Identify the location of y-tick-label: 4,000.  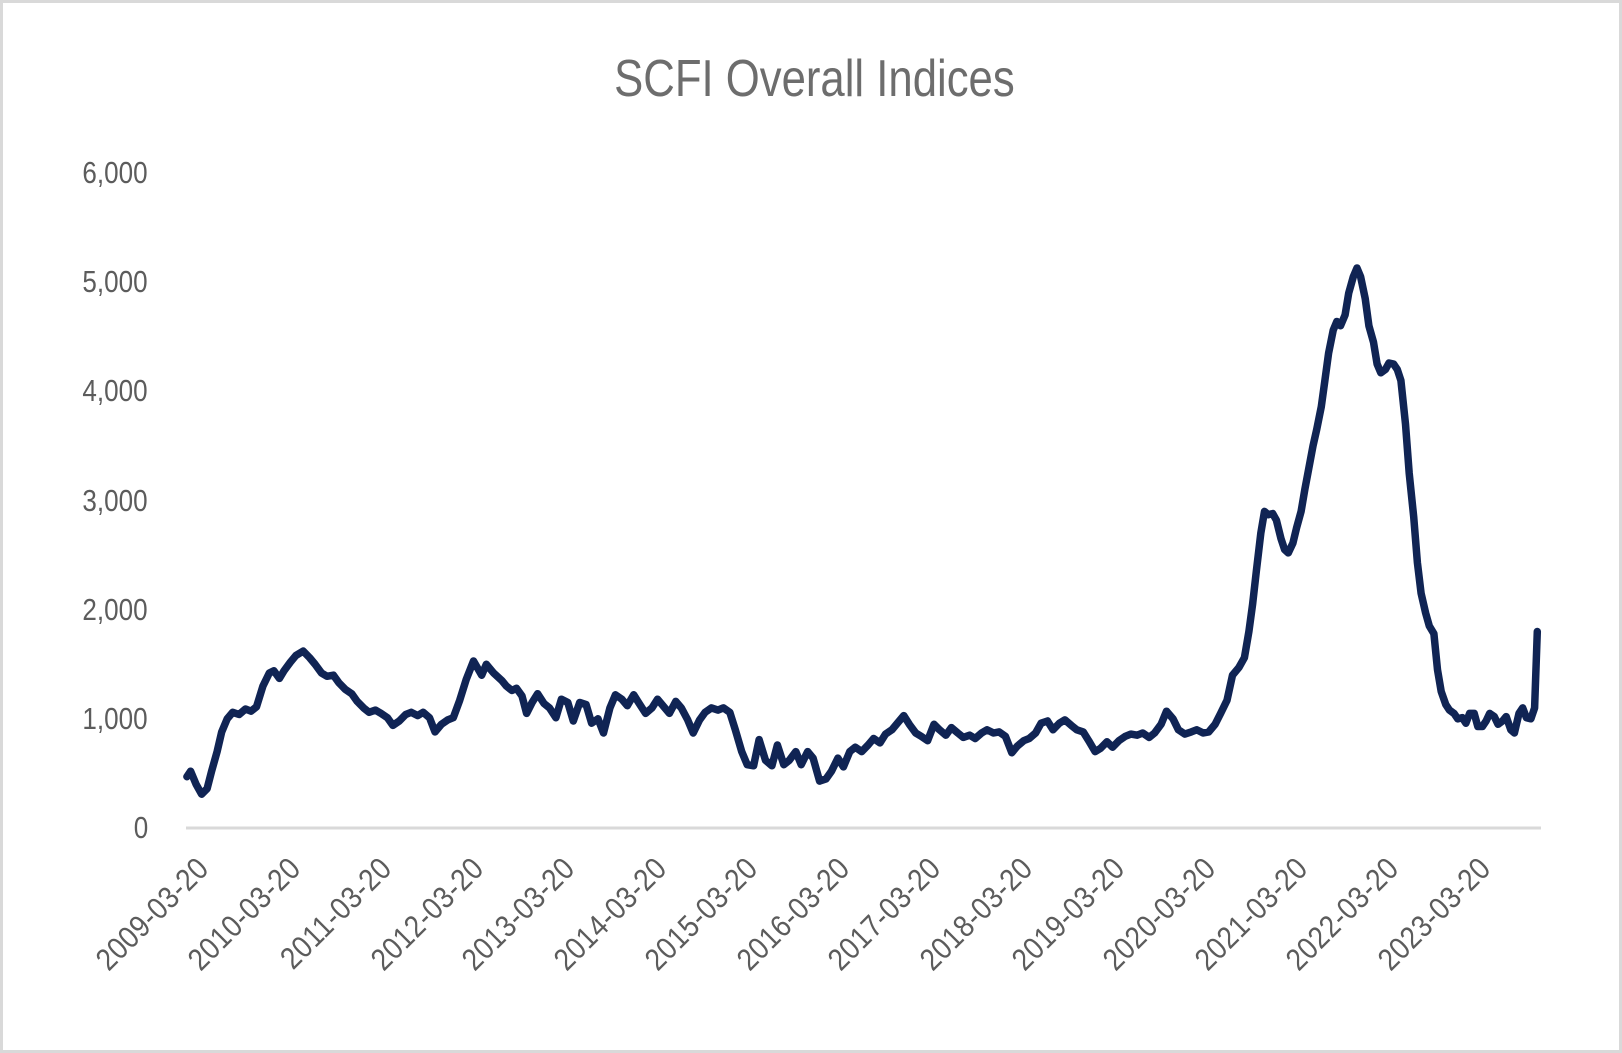
(95, 390).